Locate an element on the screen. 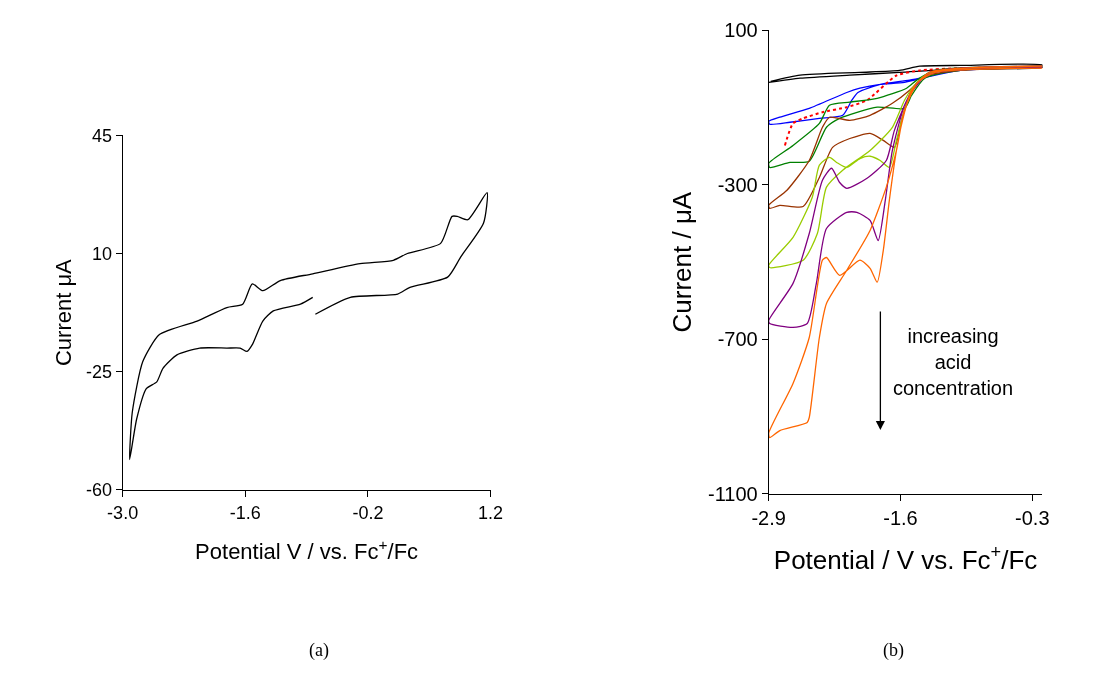  y-tick-label: 100 is located at coordinates (741, 30).